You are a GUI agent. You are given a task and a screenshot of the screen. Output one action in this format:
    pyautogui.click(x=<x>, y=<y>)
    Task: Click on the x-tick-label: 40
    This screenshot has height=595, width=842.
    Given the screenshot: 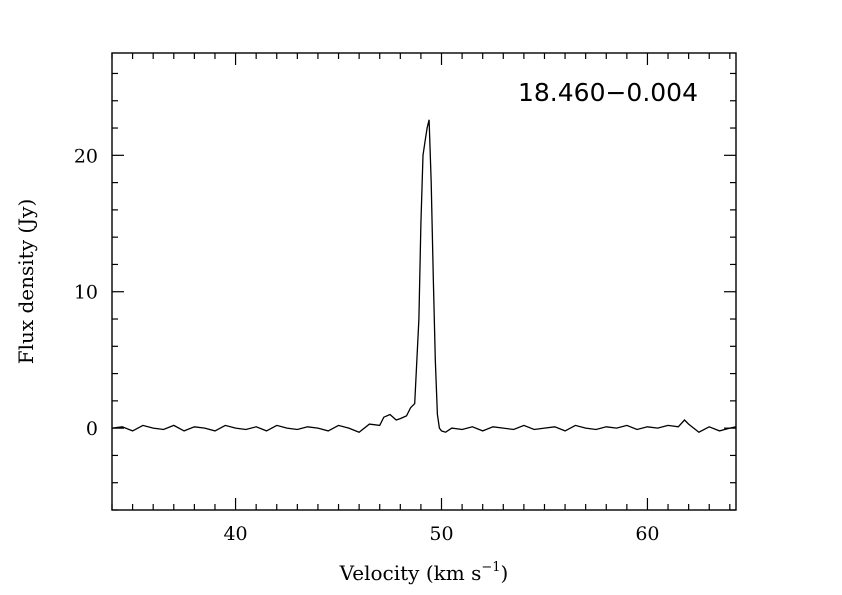 What is the action you would take?
    pyautogui.click(x=235, y=534)
    